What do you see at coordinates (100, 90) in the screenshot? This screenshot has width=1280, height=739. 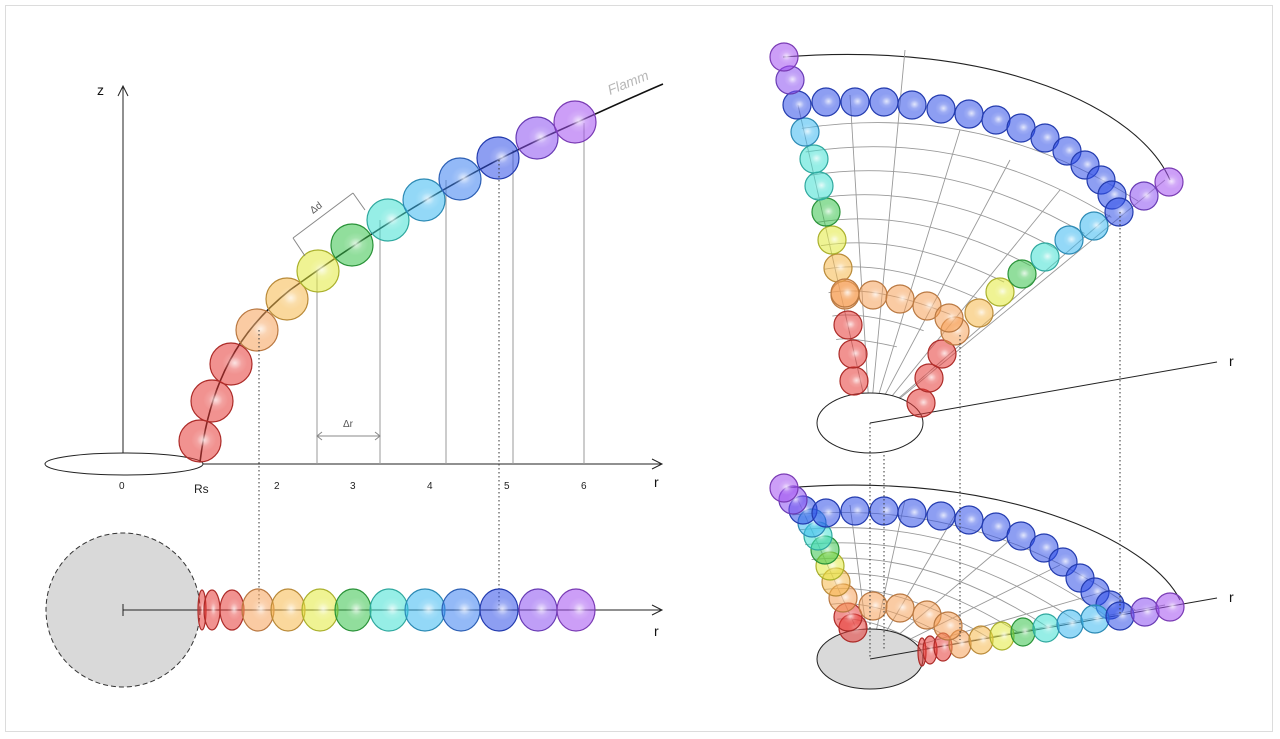 I see `z-axis-label: z` at bounding box center [100, 90].